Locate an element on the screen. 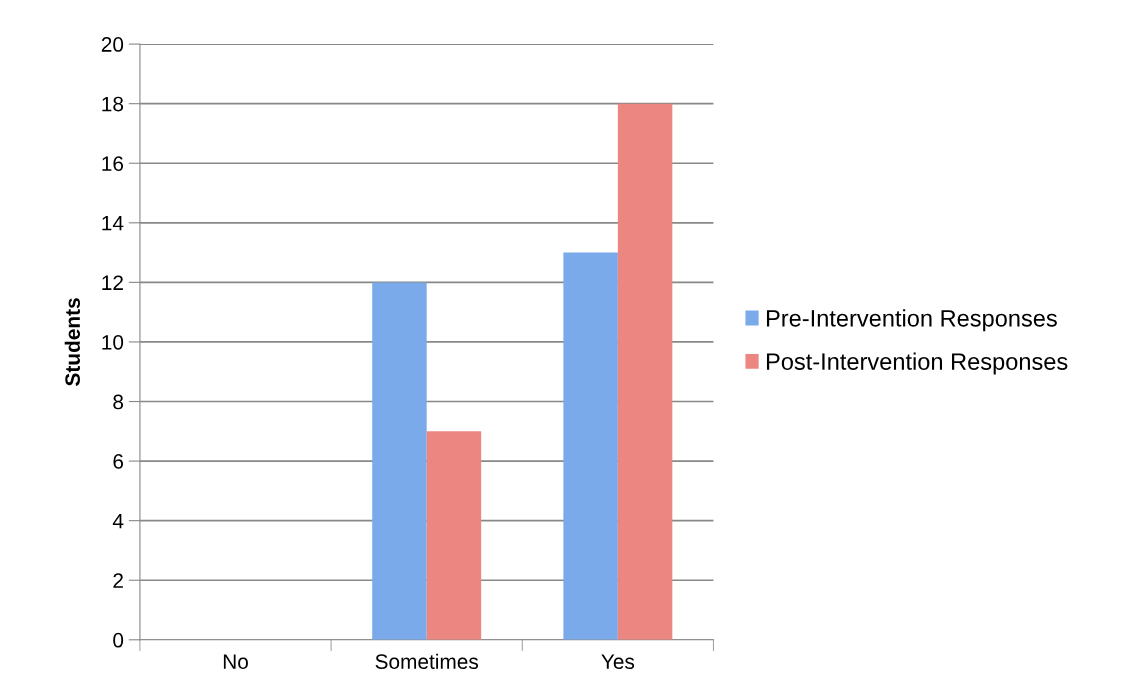 Image resolution: width=1147 pixels, height=700 pixels. x-tick-label: Sometimes is located at coordinates (427, 661).